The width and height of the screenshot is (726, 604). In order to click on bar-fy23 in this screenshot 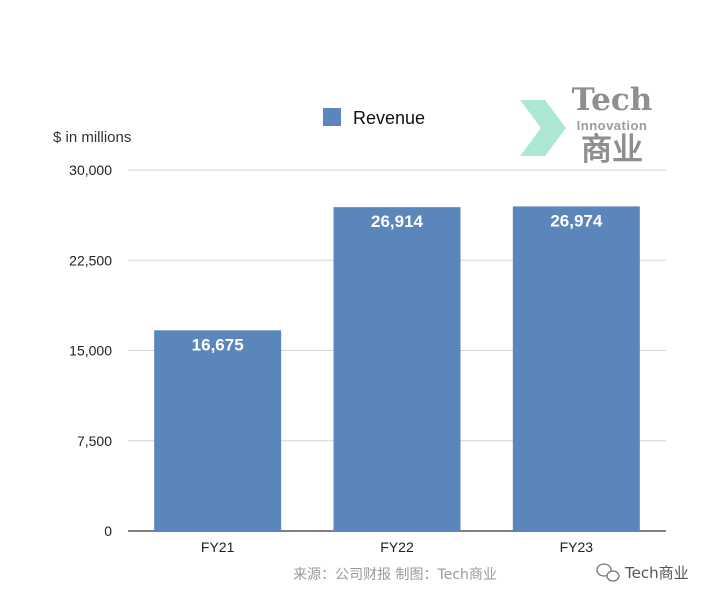, I will do `click(576, 368)`.